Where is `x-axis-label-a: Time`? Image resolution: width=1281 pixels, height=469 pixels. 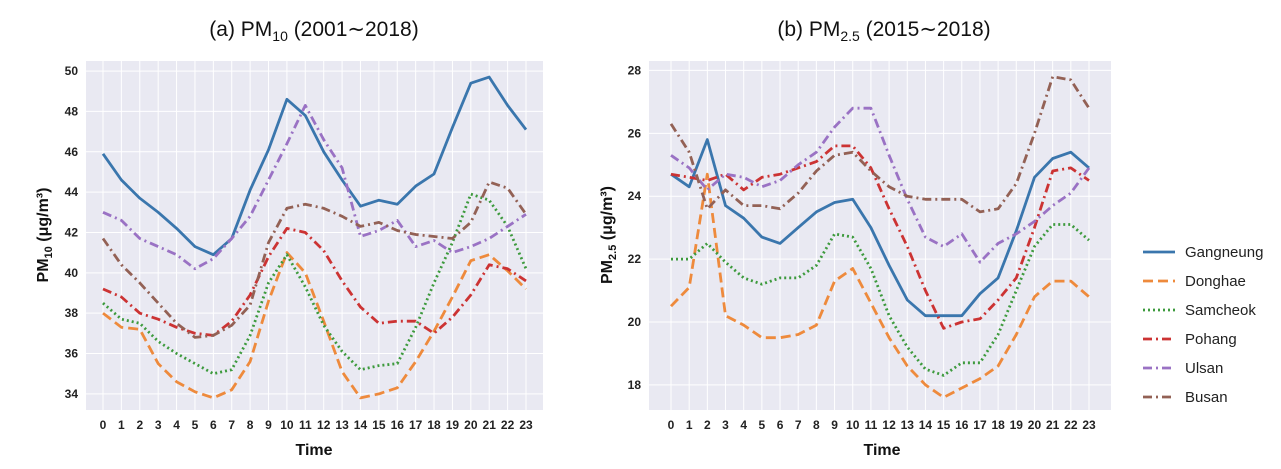
x-axis-label-a: Time is located at coordinates (313, 450).